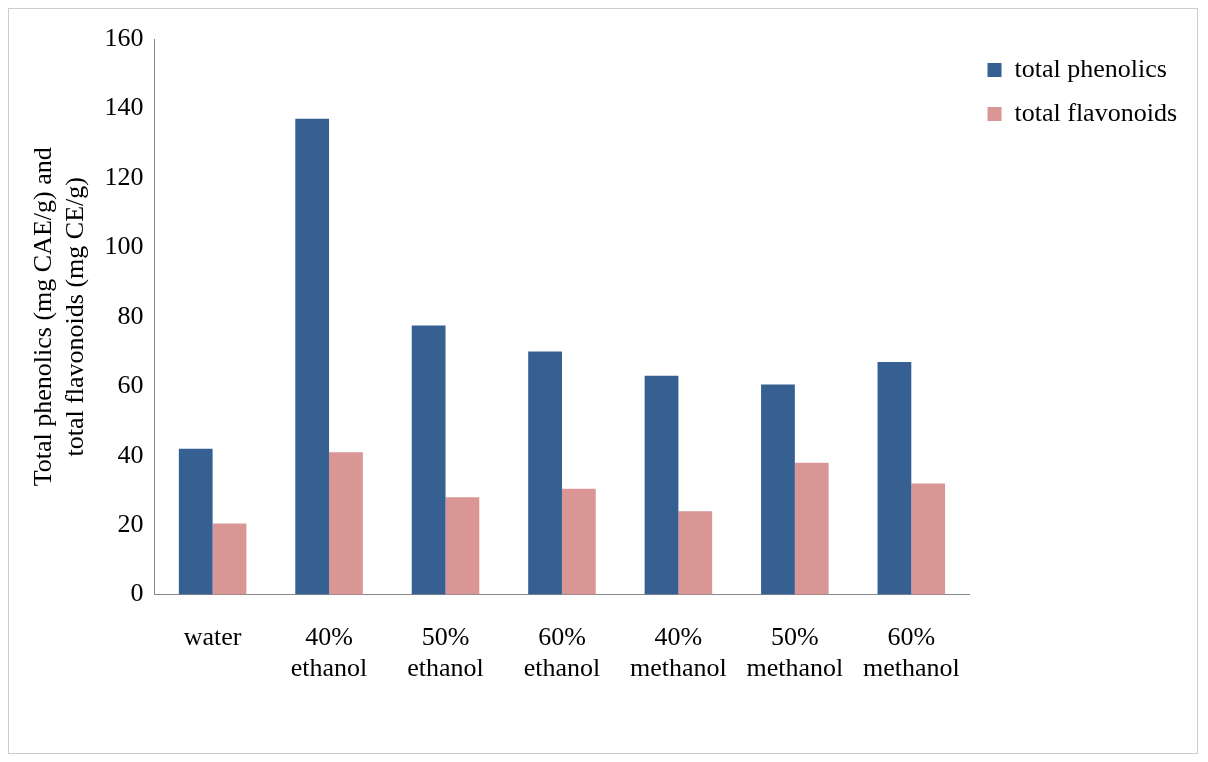  Describe the element at coordinates (130, 385) in the screenshot. I see `y-tick-label: 60` at that location.